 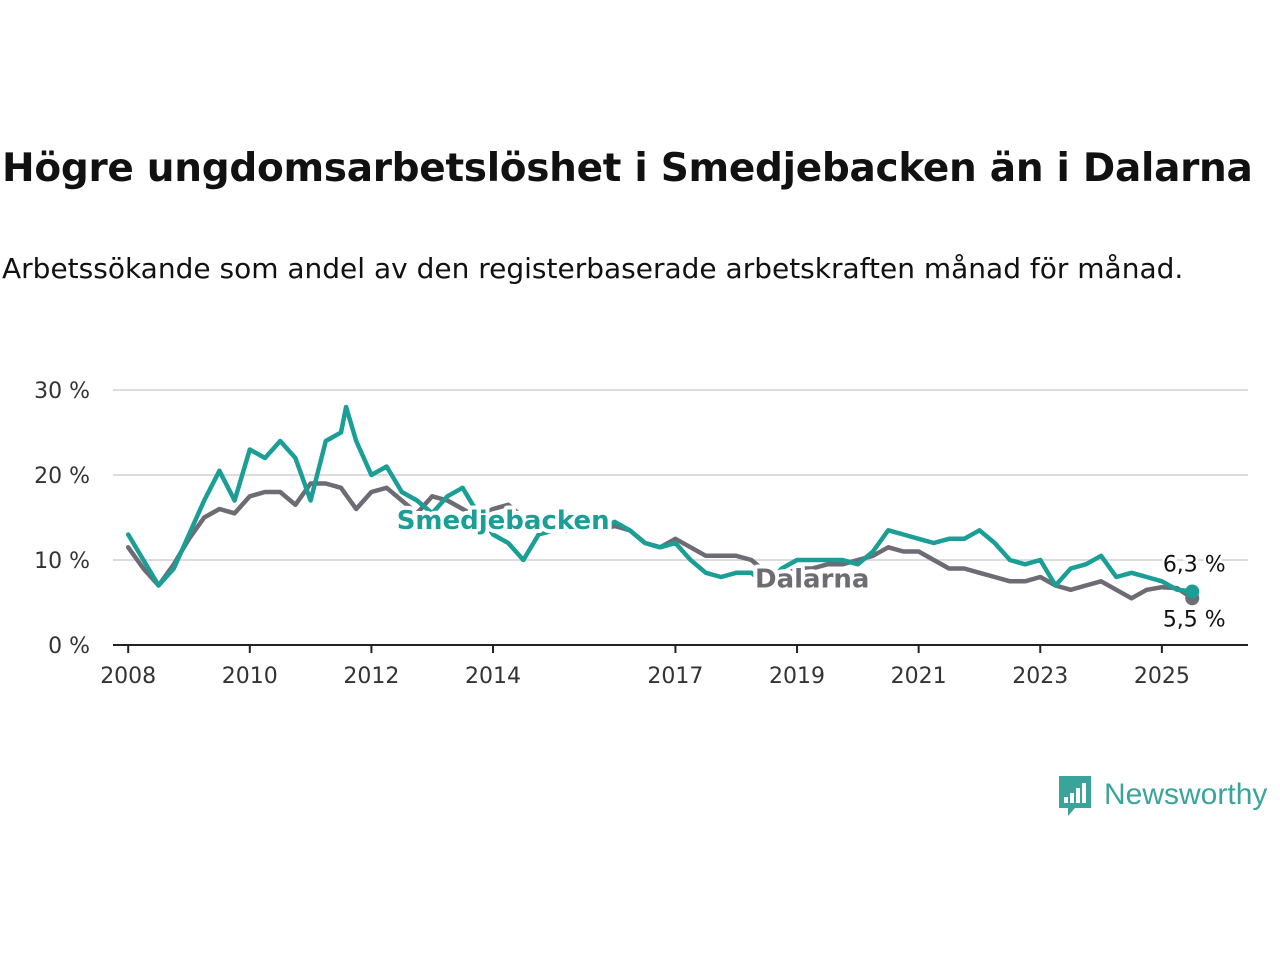 I want to click on y-tick-label: 0 %, so click(x=69, y=646).